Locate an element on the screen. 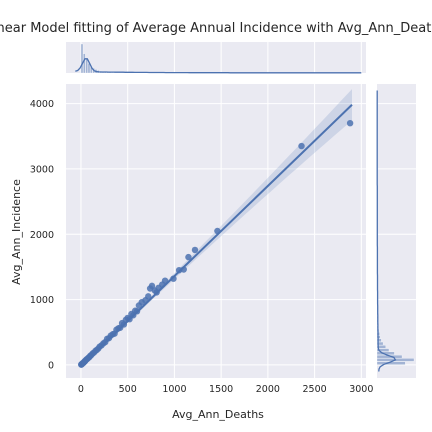 Image resolution: width=432 pixels, height=432 pixels. x-tick-label: 1500 is located at coordinates (221, 389).